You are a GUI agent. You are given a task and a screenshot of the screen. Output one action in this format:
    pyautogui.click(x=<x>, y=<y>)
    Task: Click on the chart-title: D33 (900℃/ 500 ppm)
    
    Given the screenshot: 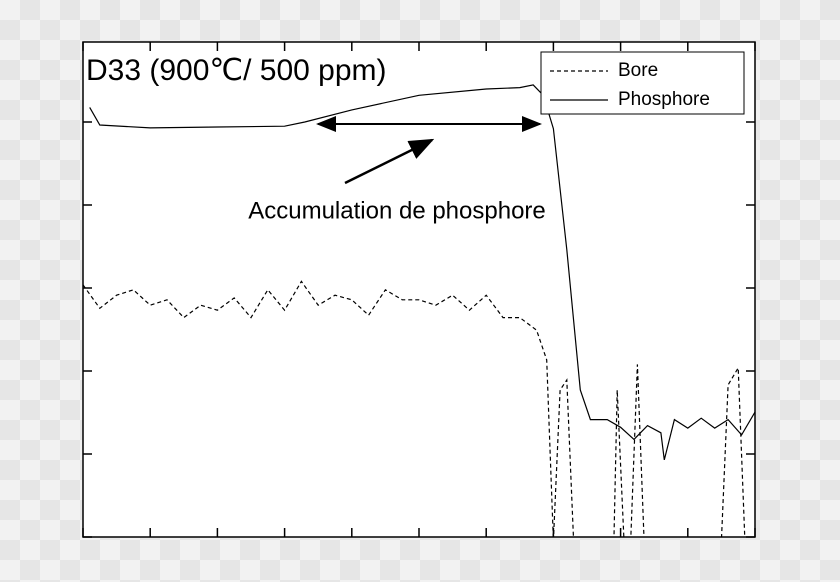 What is the action you would take?
    pyautogui.click(x=236, y=70)
    